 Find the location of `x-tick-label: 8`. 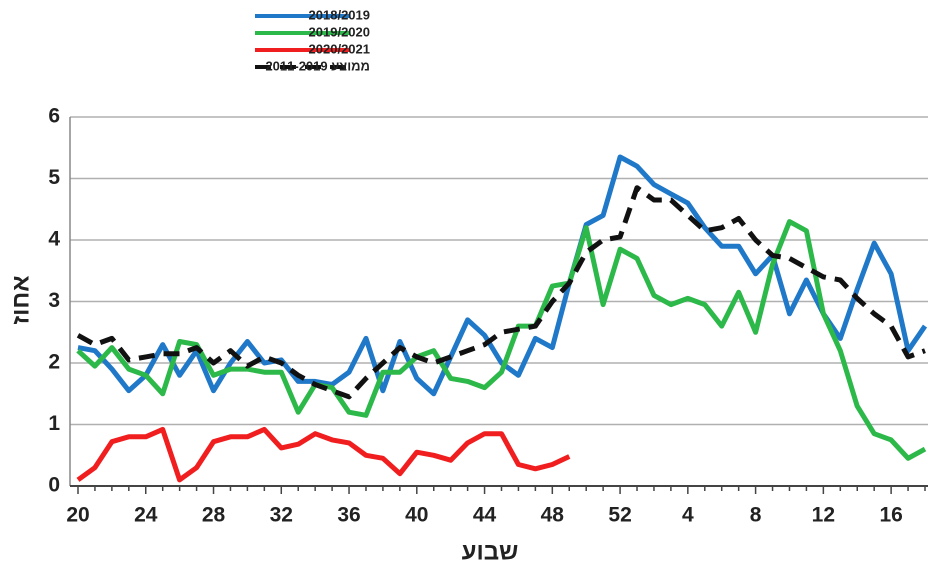

x-tick-label: 8 is located at coordinates (756, 515).